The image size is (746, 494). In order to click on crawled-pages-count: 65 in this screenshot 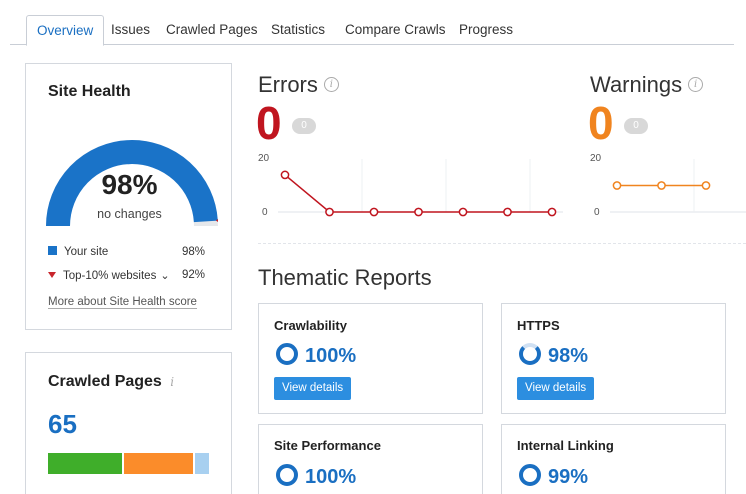, I will do `click(62, 424)`.